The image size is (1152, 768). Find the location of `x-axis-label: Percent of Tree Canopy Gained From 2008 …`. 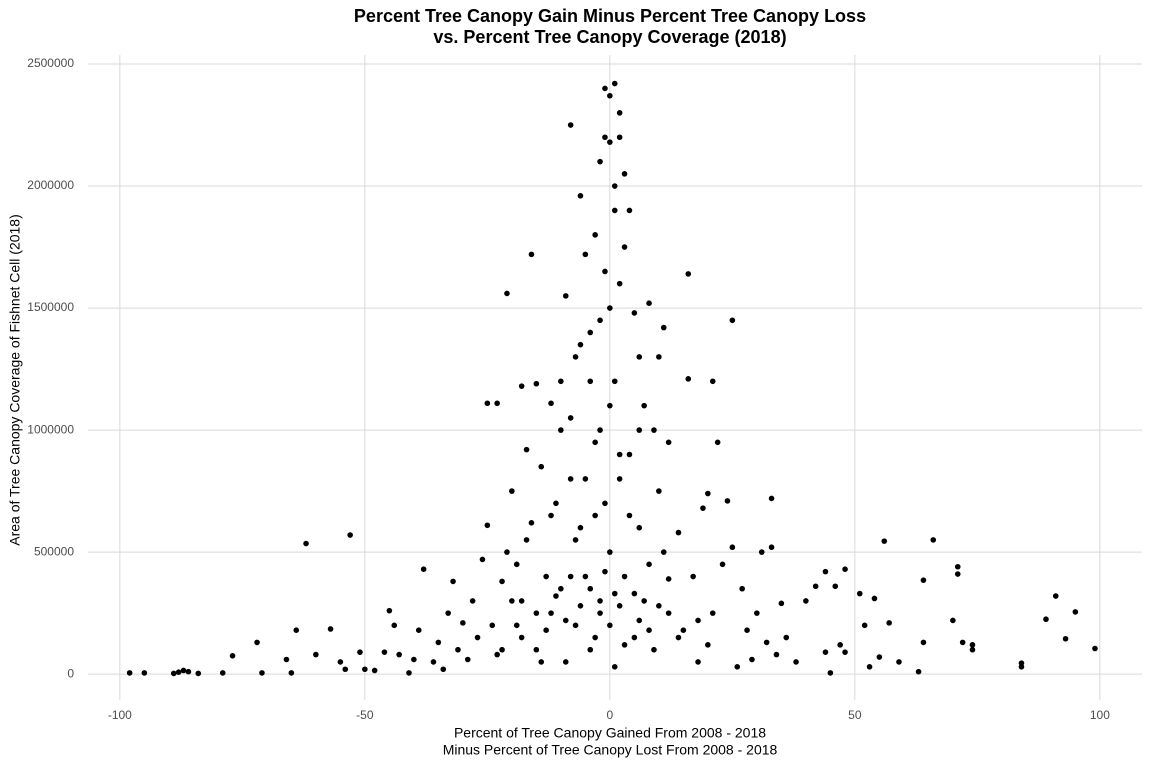

x-axis-label: Percent of Tree Canopy Gained From 2008 … is located at coordinates (610, 733).